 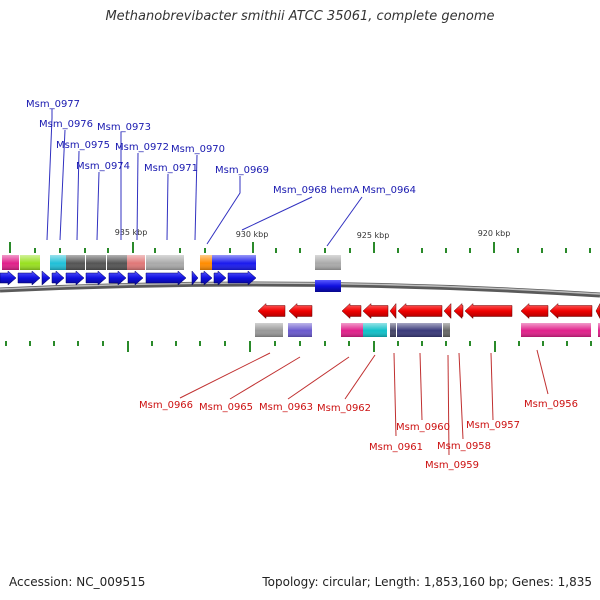 I want to click on reverse-gene-label: Msm_0956, so click(x=551, y=404).